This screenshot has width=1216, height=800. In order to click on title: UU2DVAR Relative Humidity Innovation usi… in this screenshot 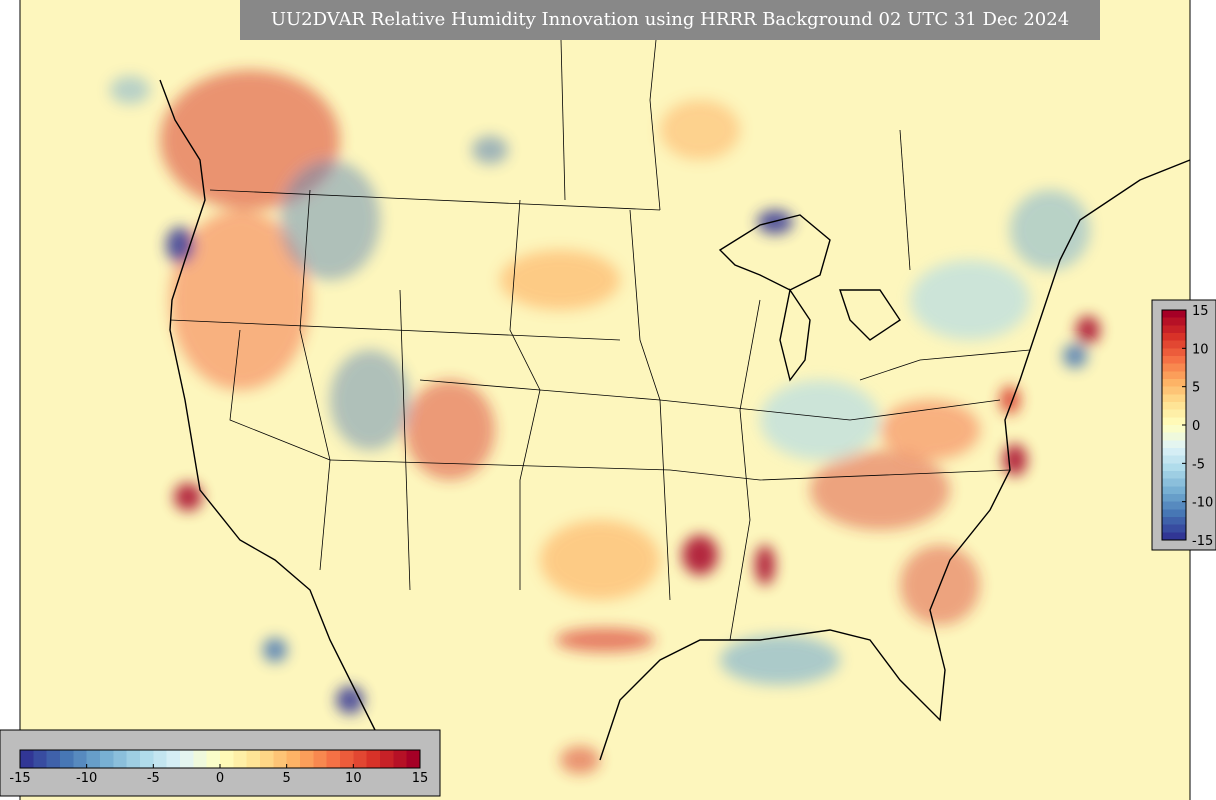, I will do `click(670, 19)`.